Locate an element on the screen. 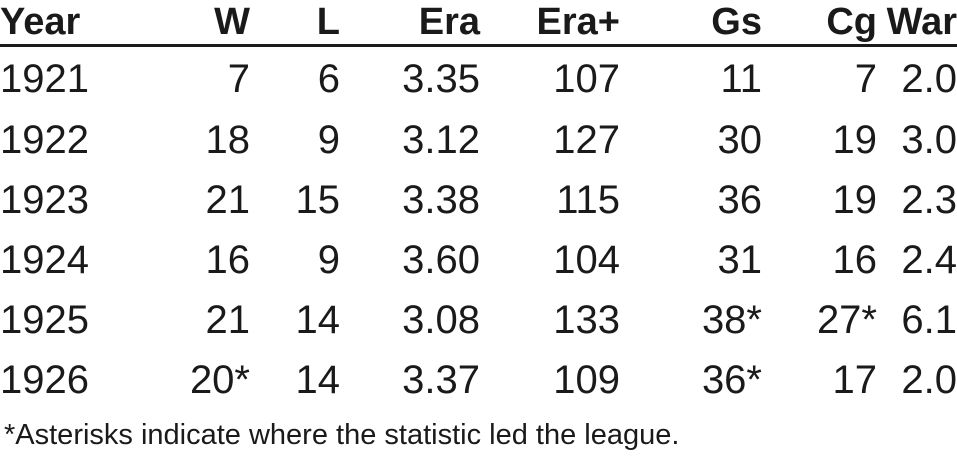 Image resolution: width=957 pixels, height=457 pixels. cell-wins: 16 is located at coordinates (228, 260).